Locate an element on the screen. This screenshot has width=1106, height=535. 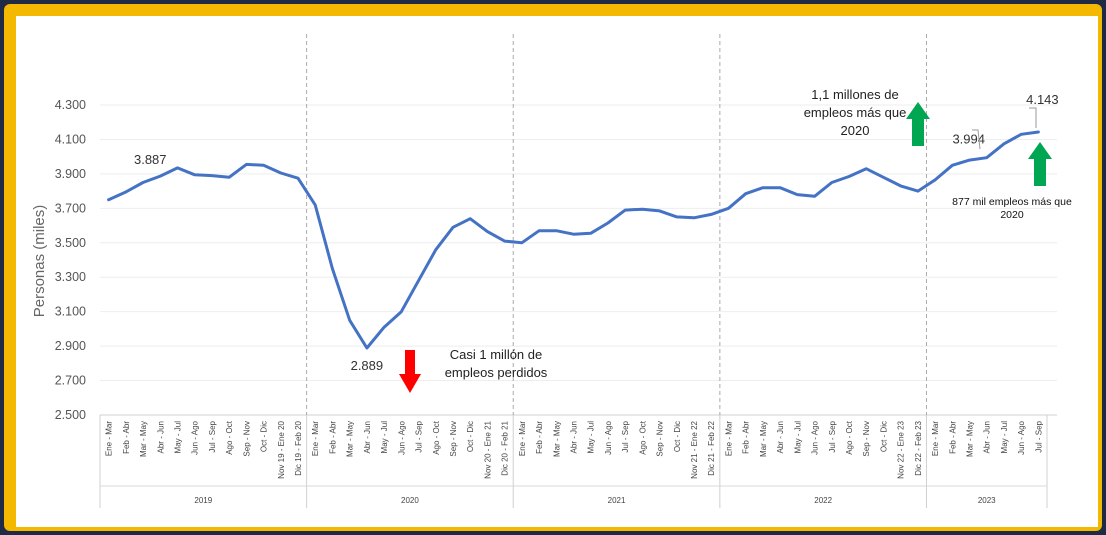
year-label: 2020 is located at coordinates (410, 500).